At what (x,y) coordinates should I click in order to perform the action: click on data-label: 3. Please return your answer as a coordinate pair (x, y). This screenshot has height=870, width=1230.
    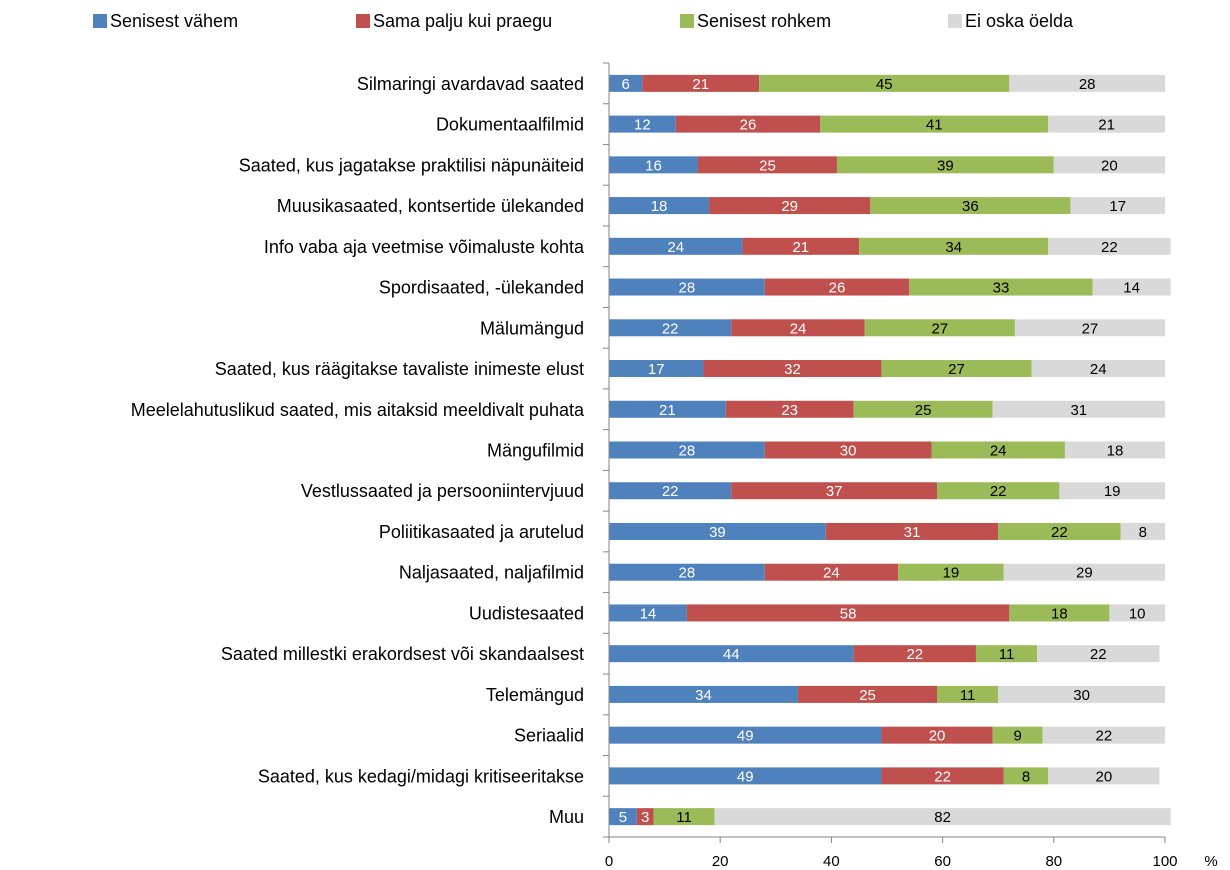
    Looking at the image, I should click on (645, 817).